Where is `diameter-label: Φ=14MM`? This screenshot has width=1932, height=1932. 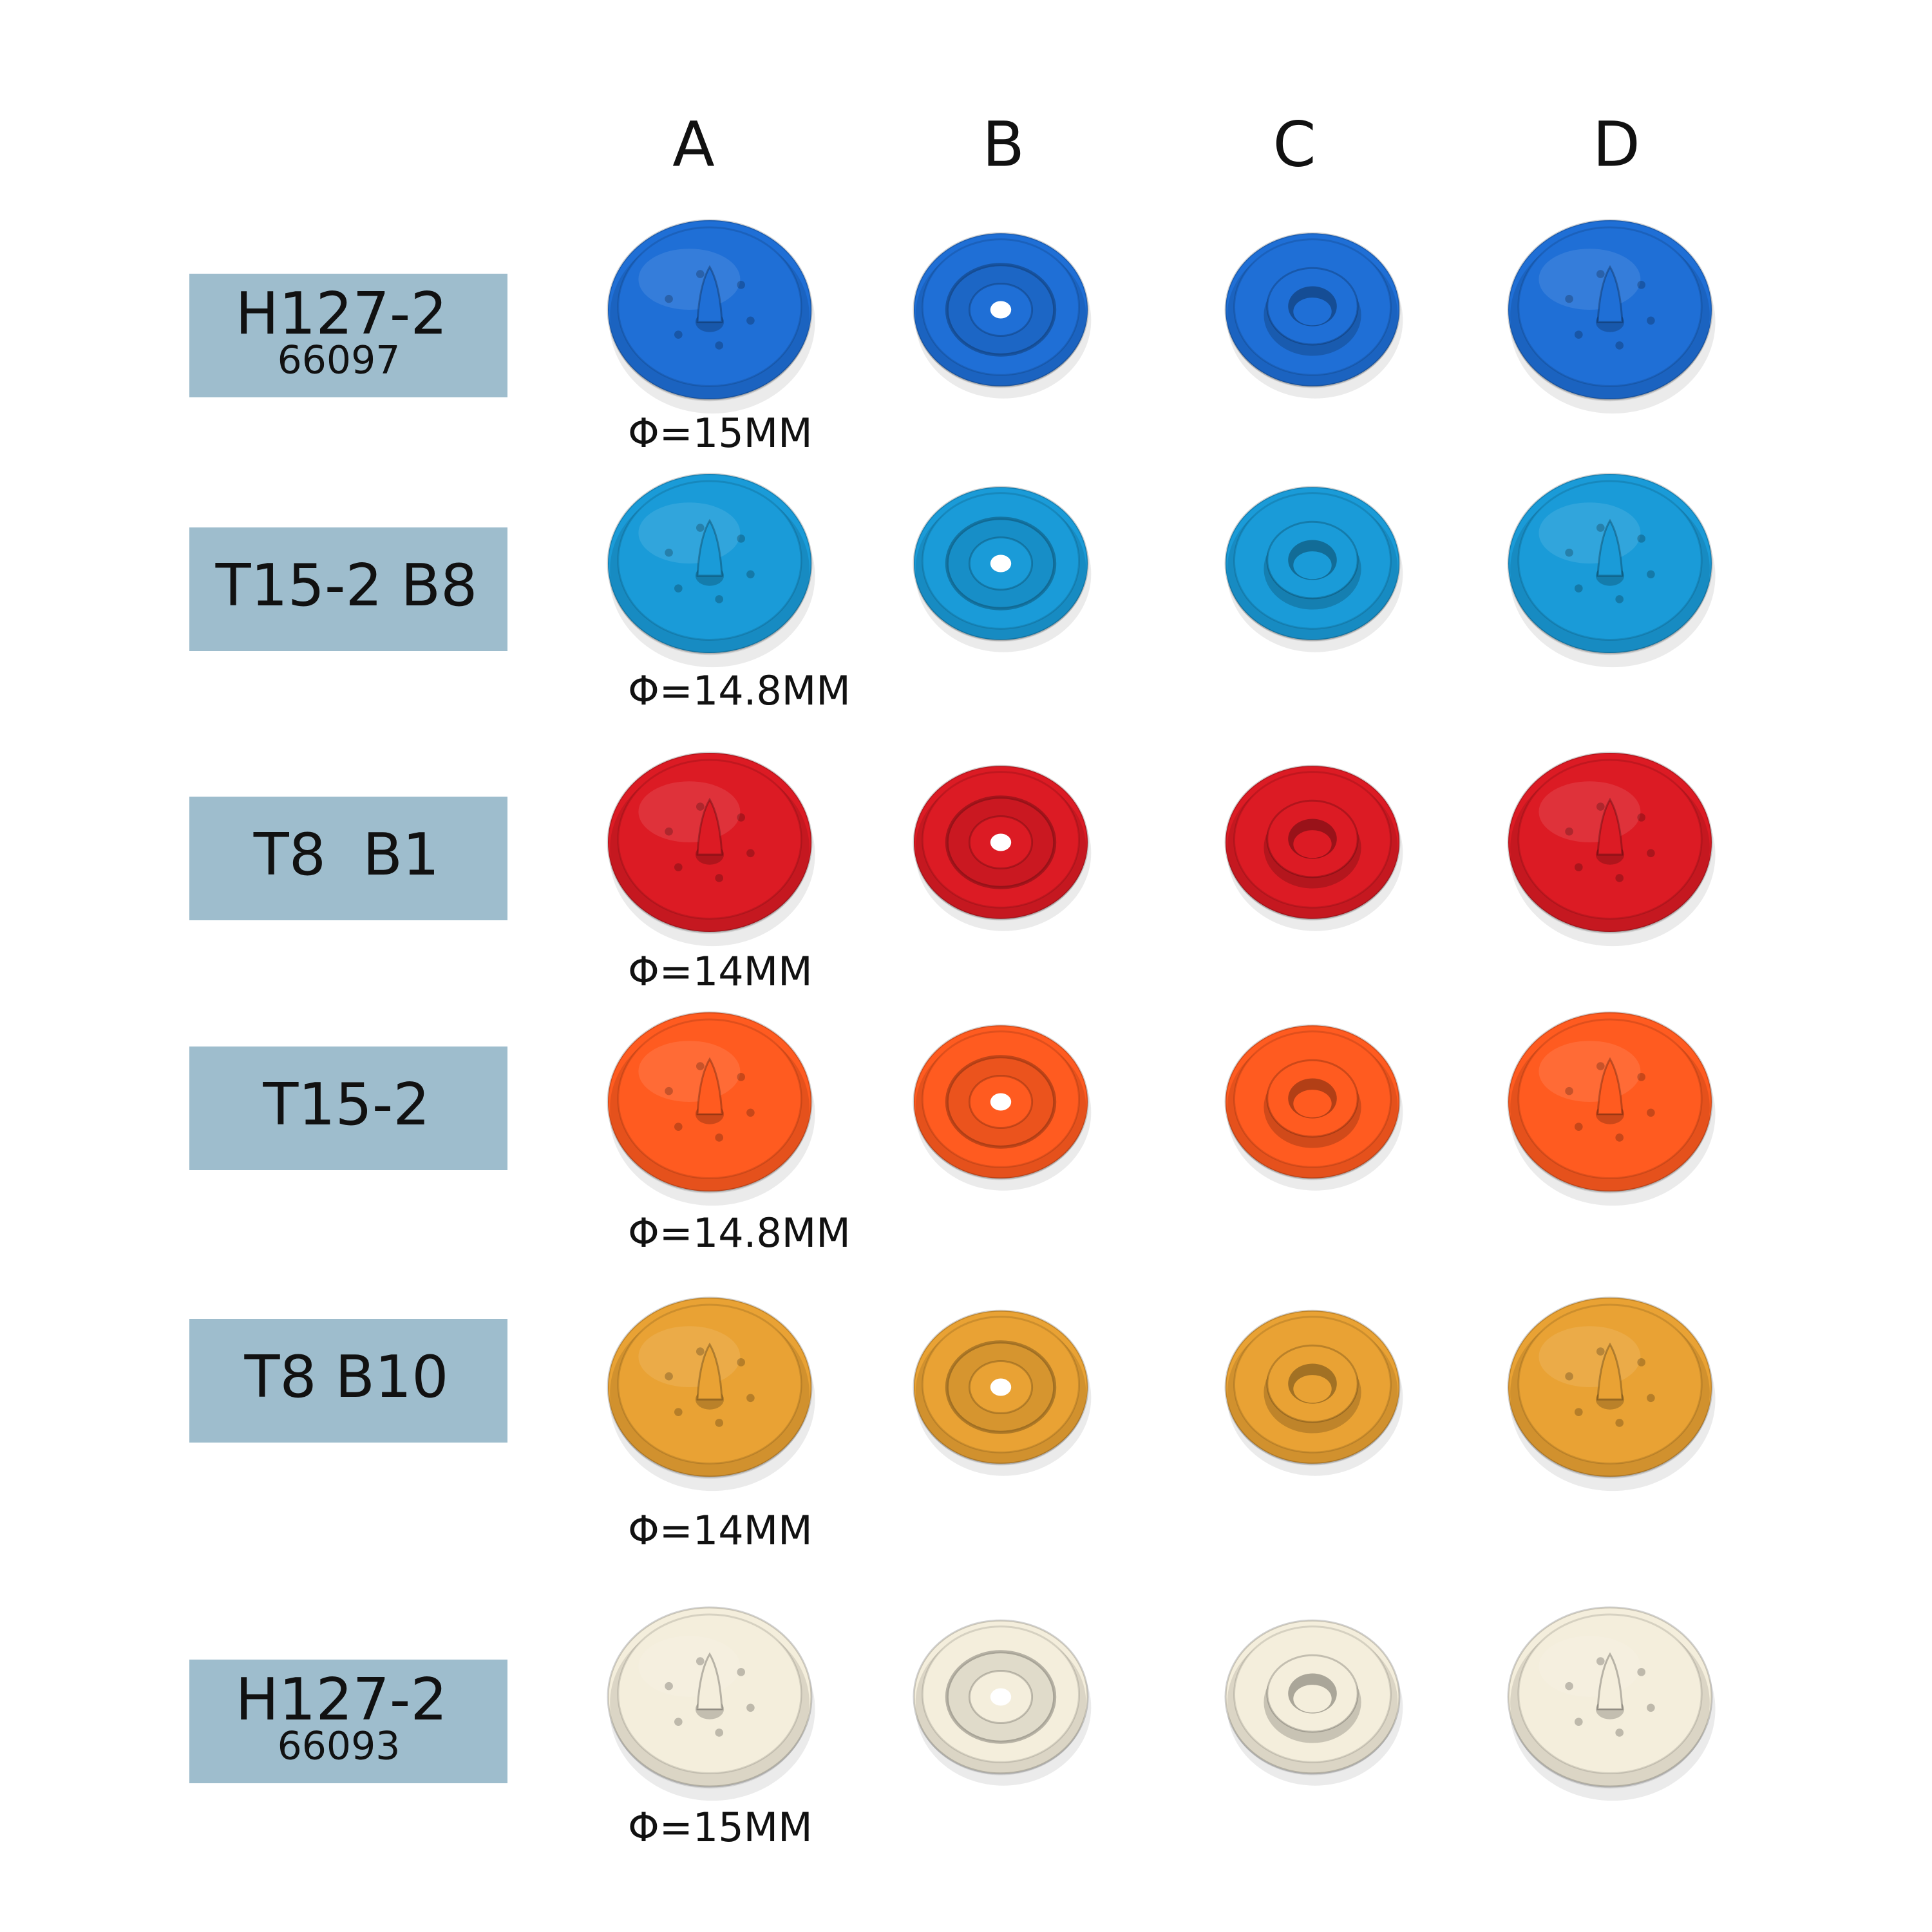
diameter-label: Φ=14MM is located at coordinates (720, 1531).